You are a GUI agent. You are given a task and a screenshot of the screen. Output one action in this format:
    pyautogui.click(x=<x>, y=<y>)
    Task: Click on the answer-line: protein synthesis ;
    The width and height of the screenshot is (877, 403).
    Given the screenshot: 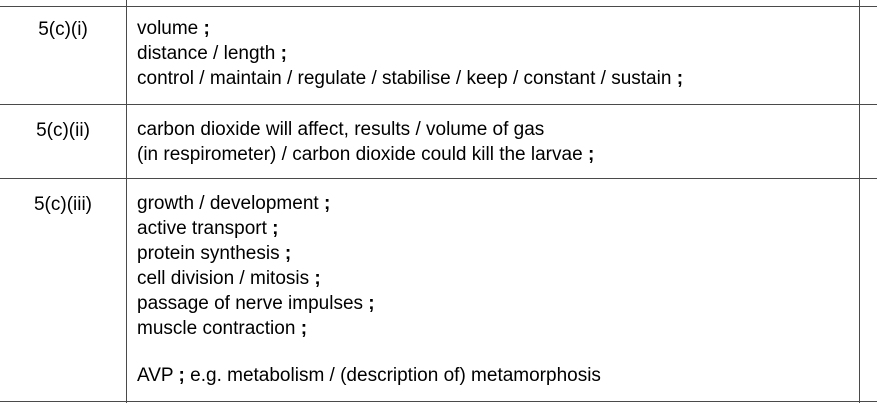 What is the action you would take?
    pyautogui.click(x=214, y=253)
    